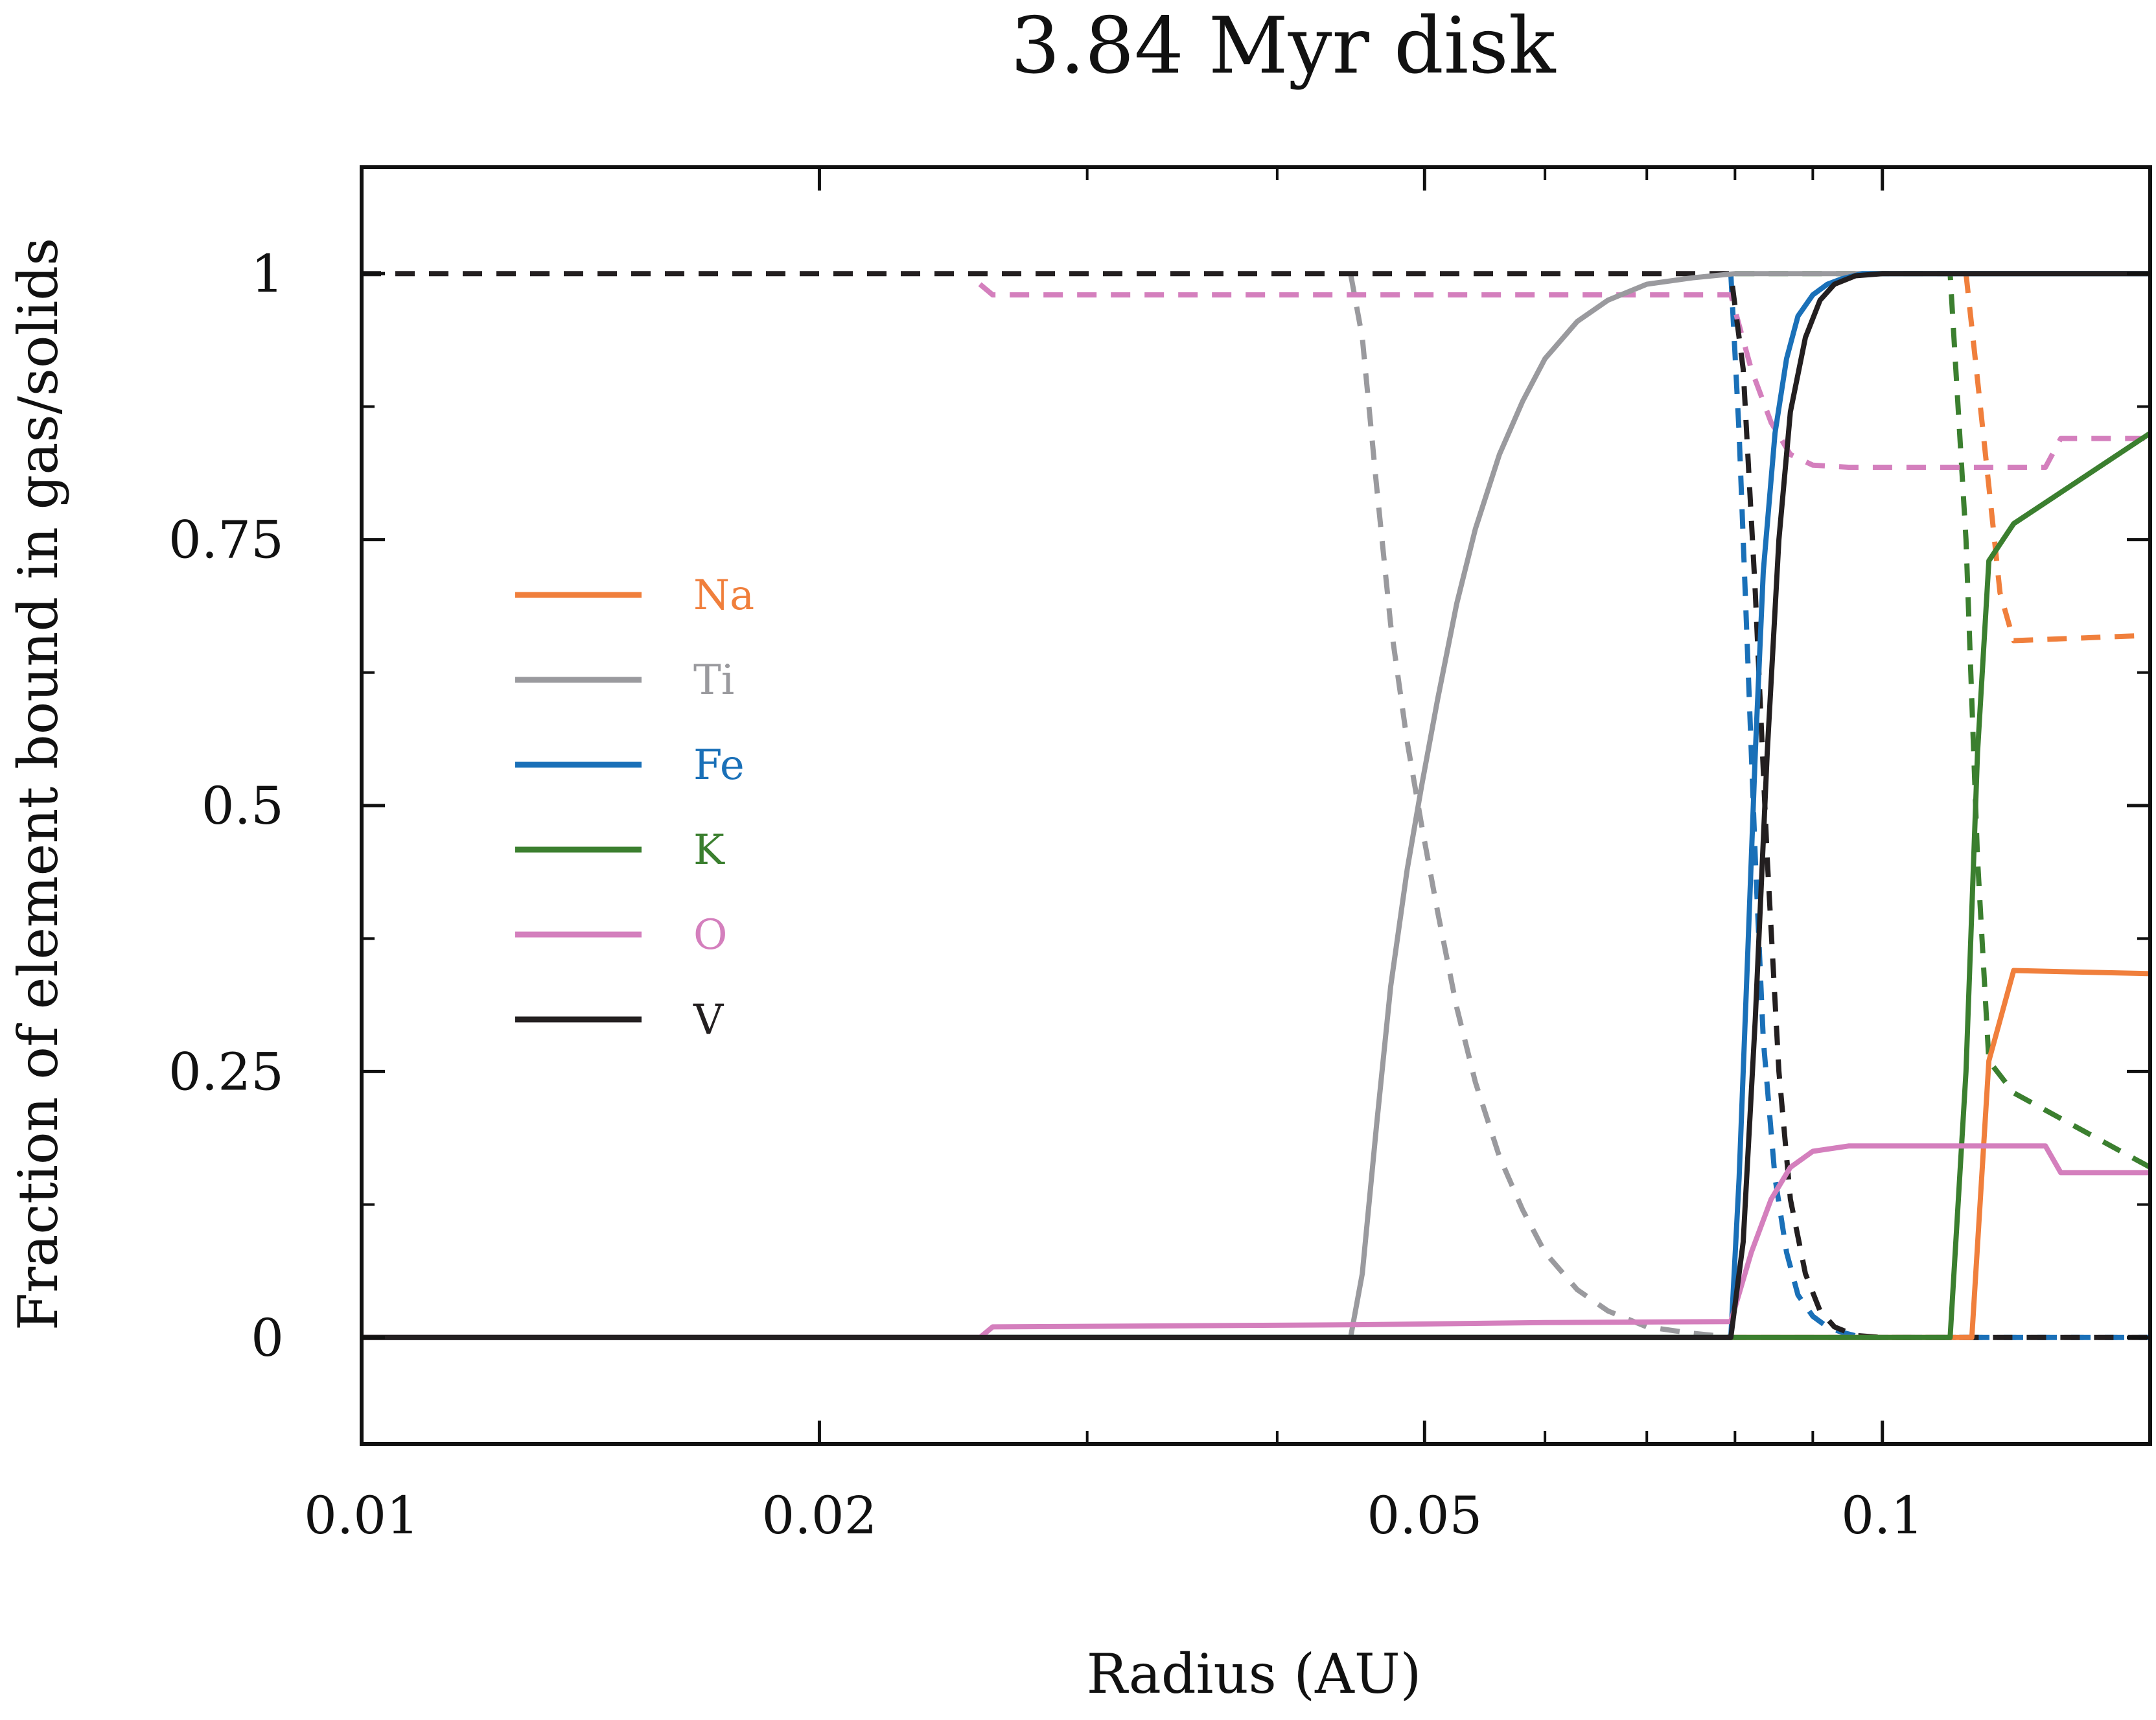 The height and width of the screenshot is (1720, 2156). Describe the element at coordinates (1942, 720) in the screenshot. I see `series-line-k-dashed` at that location.